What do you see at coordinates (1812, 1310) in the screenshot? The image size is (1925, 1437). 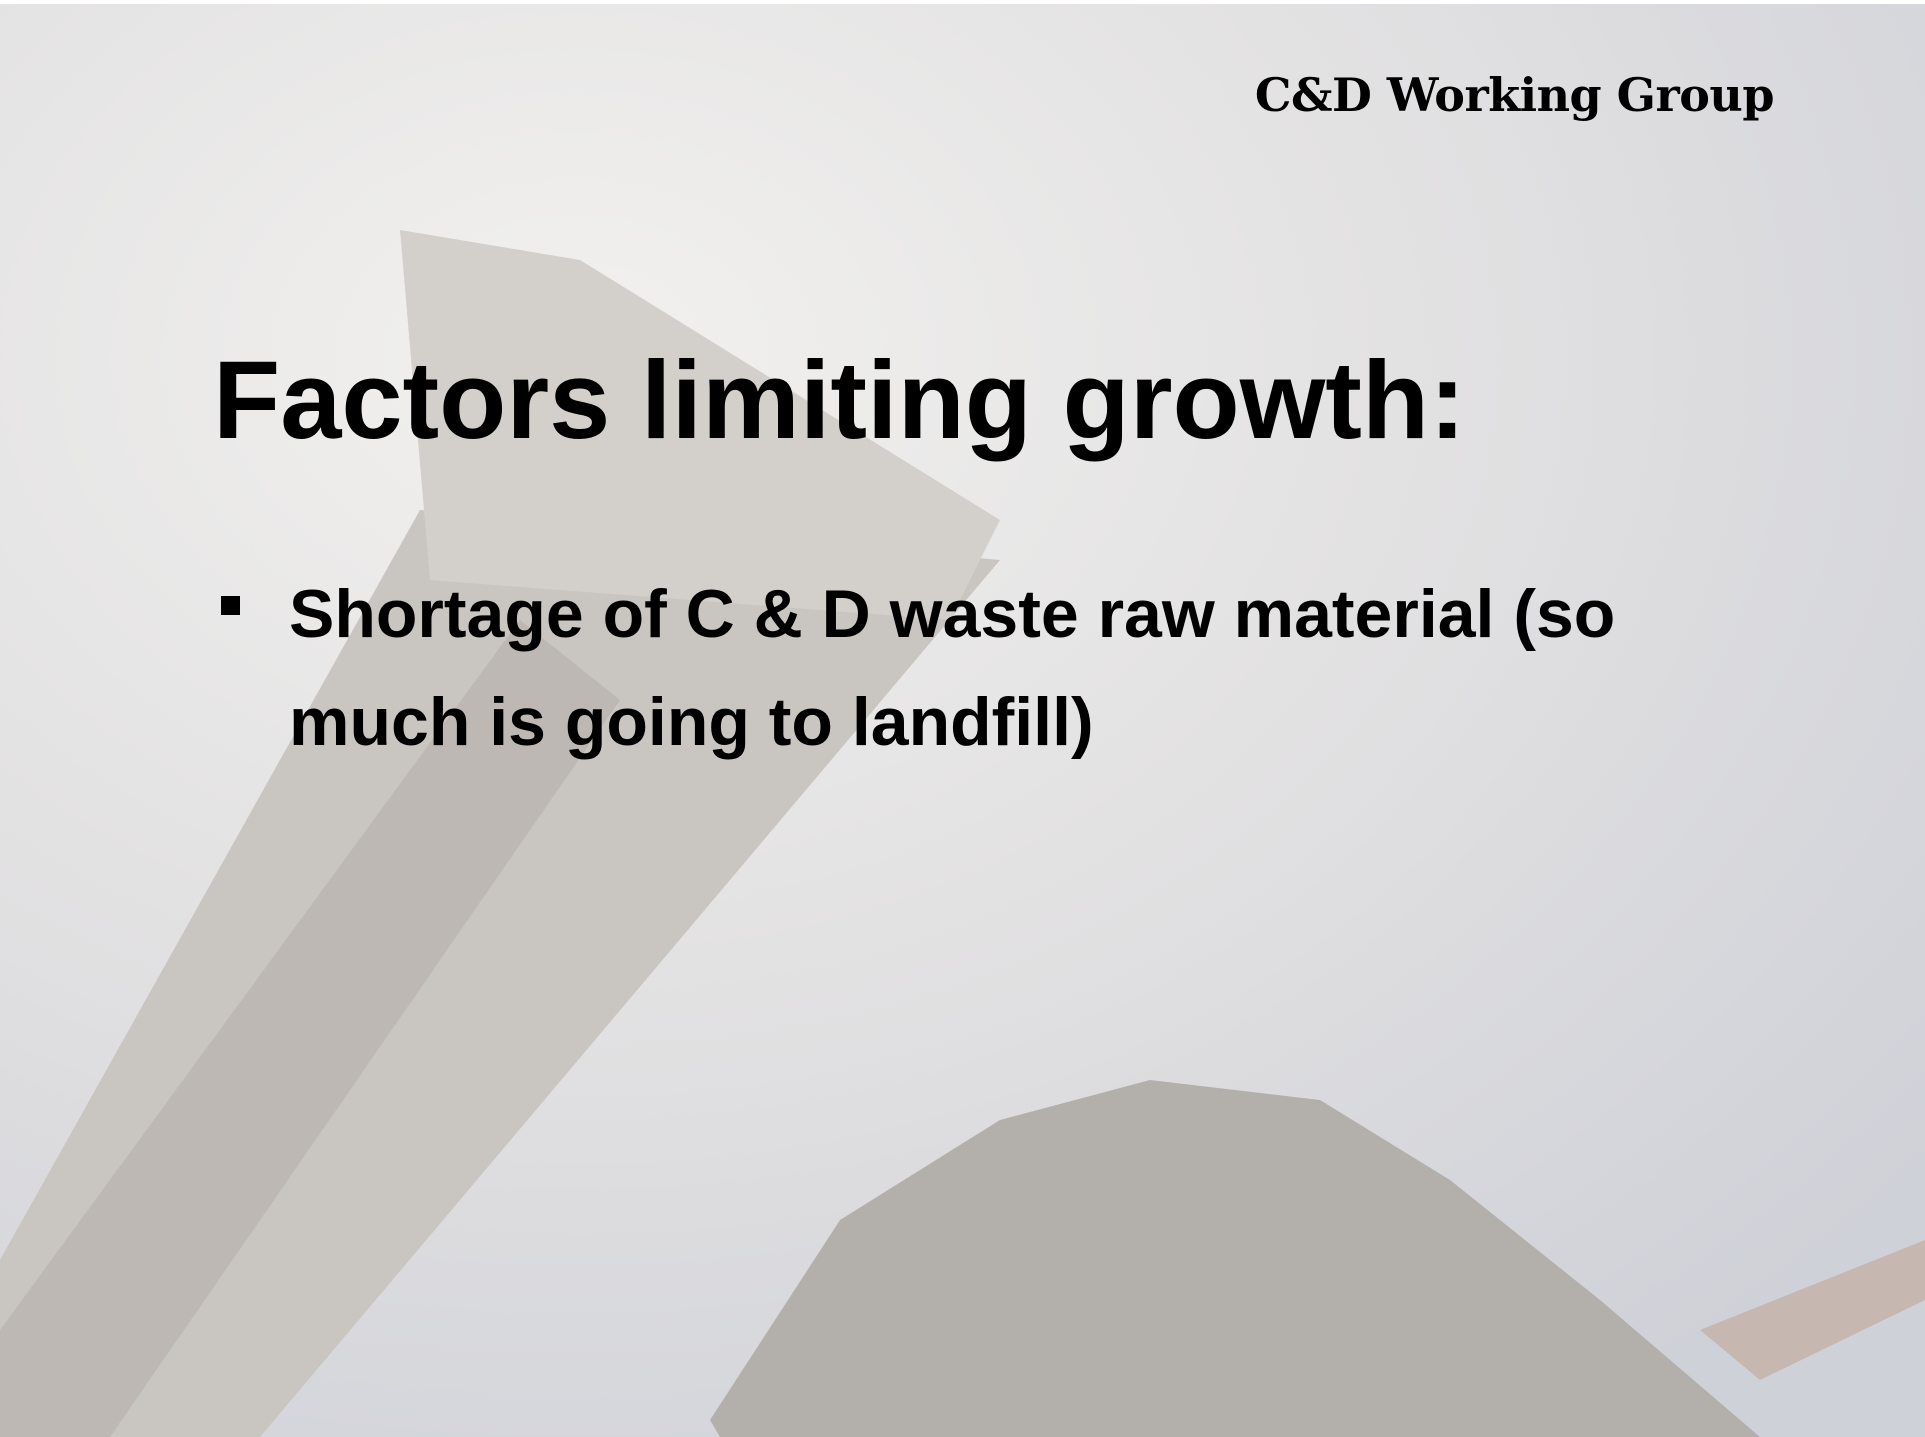 I see `second-conveyor` at bounding box center [1812, 1310].